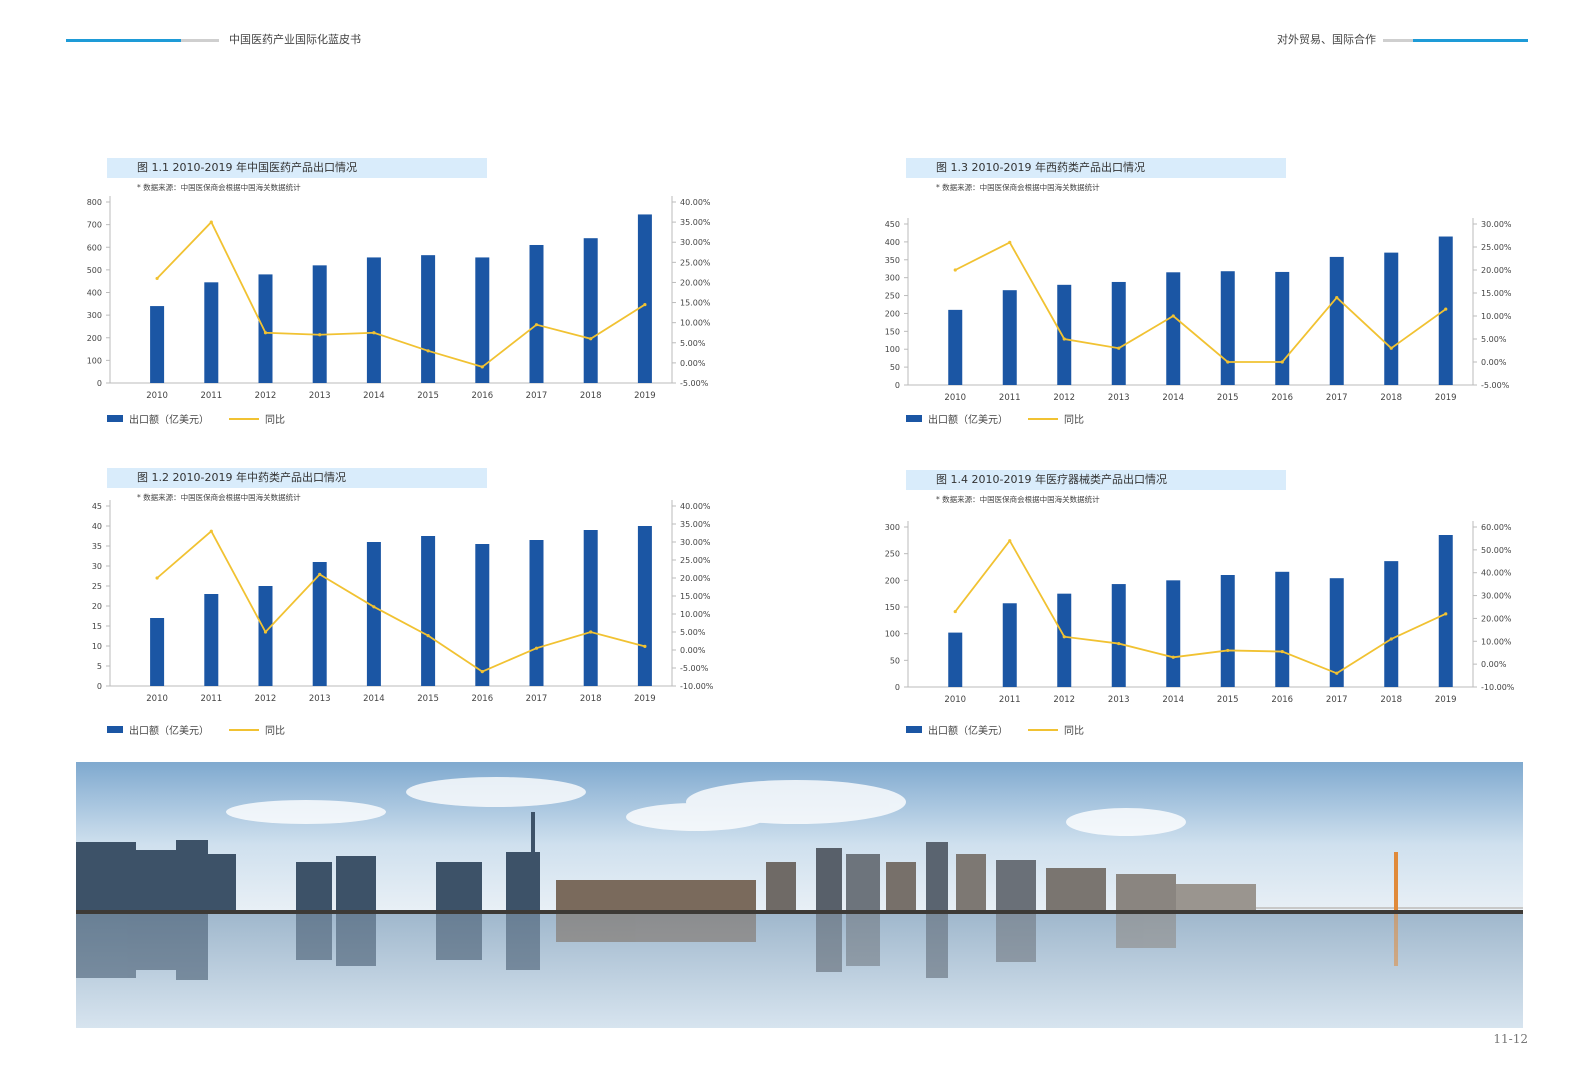  Describe the element at coordinates (297, 478) in the screenshot. I see `chart-title: 图 1.2 2010-2019 年中药类产品出口情况` at that location.